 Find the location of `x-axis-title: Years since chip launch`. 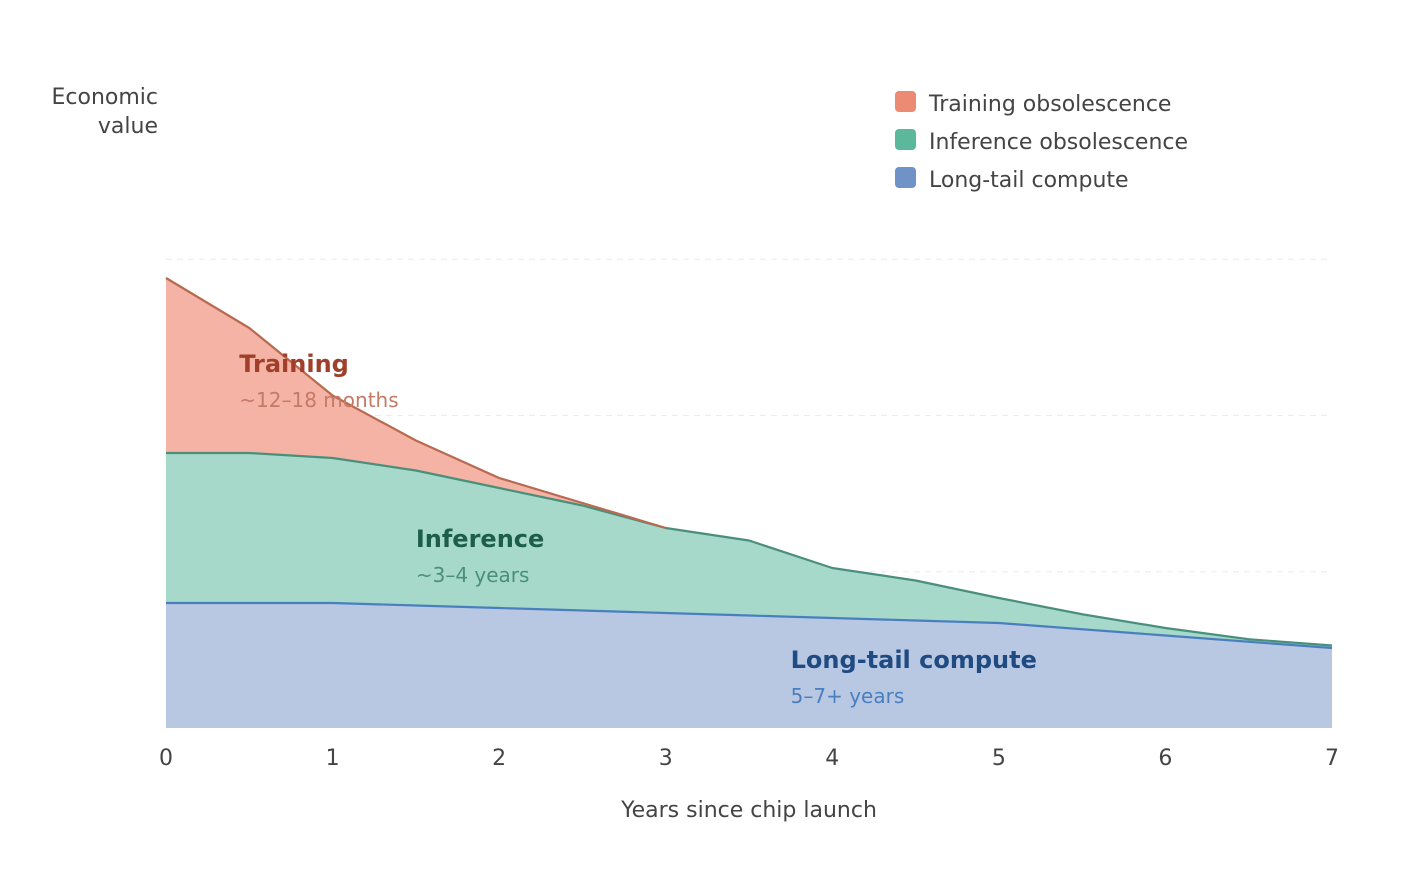

x-axis-title: Years since chip launch is located at coordinates (748, 810).